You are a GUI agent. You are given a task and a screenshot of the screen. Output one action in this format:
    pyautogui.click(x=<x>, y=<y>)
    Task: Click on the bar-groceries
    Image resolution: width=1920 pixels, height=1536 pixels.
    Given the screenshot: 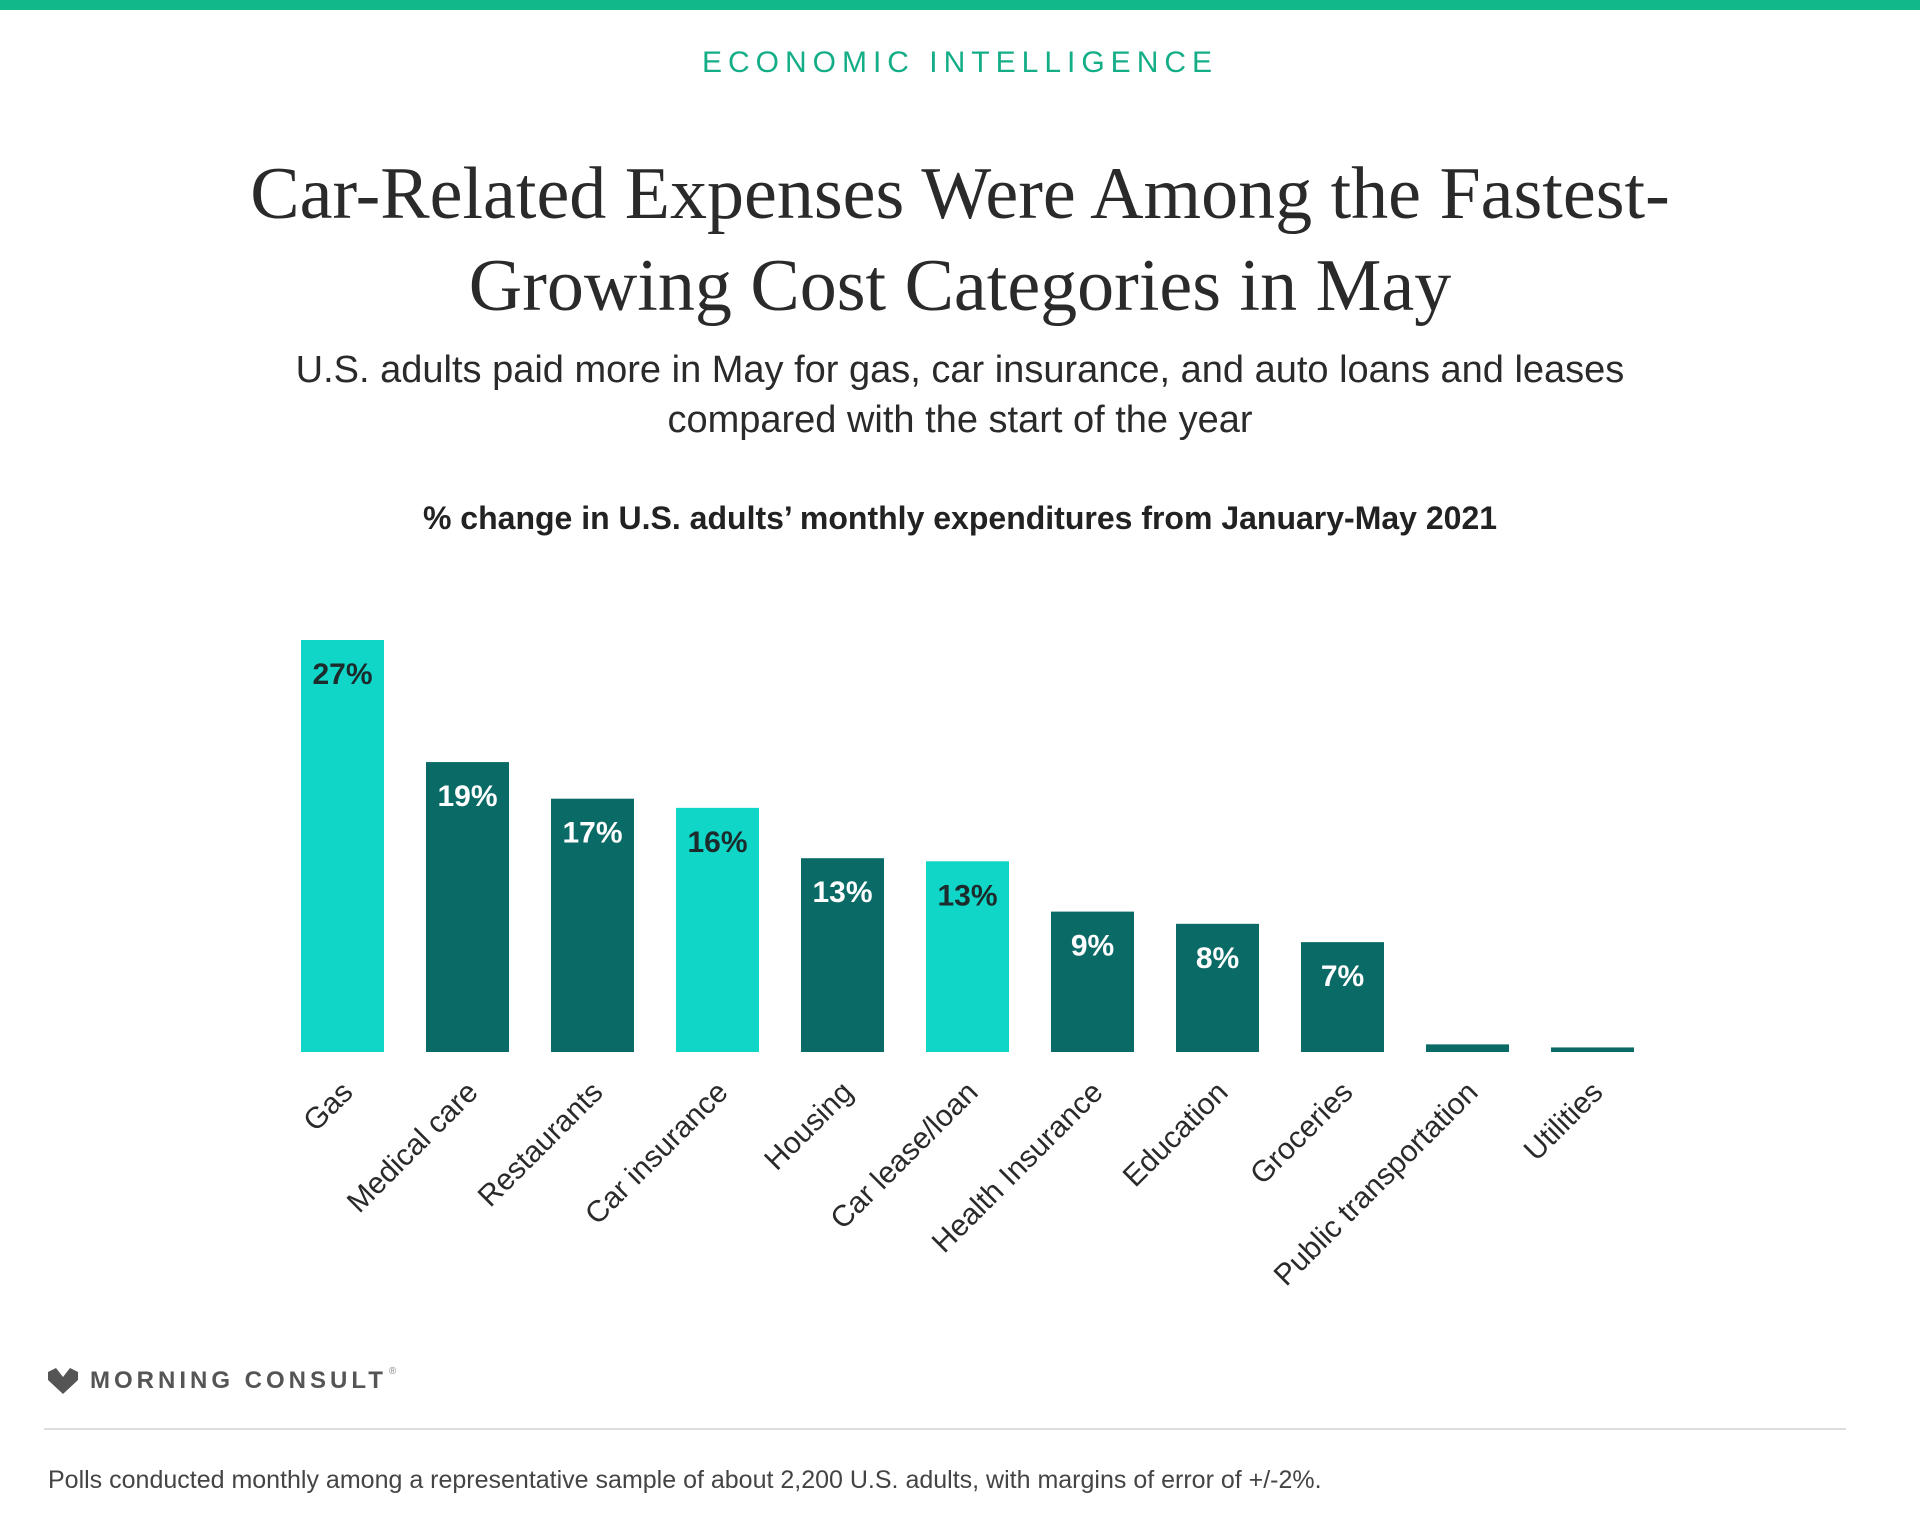 What is the action you would take?
    pyautogui.click(x=1342, y=997)
    